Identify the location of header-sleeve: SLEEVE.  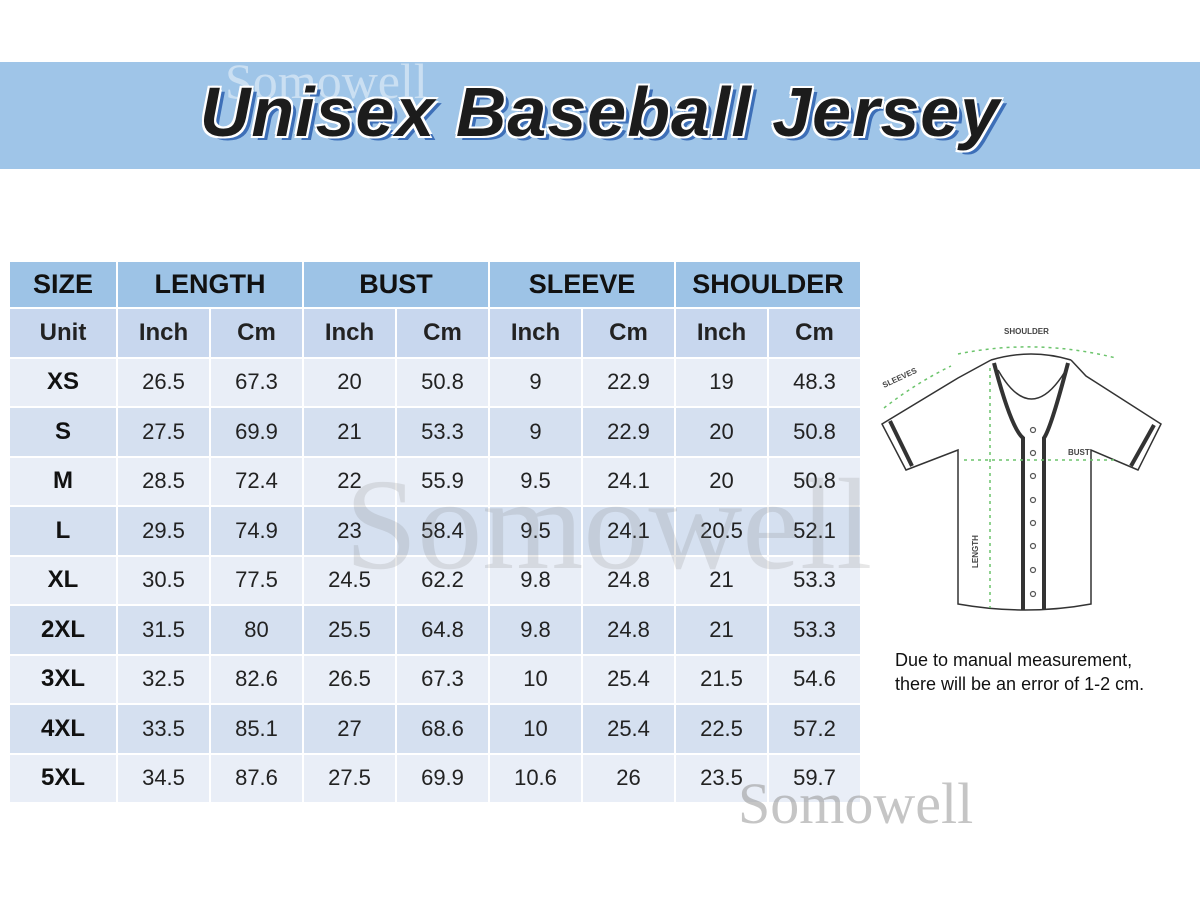
(582, 284).